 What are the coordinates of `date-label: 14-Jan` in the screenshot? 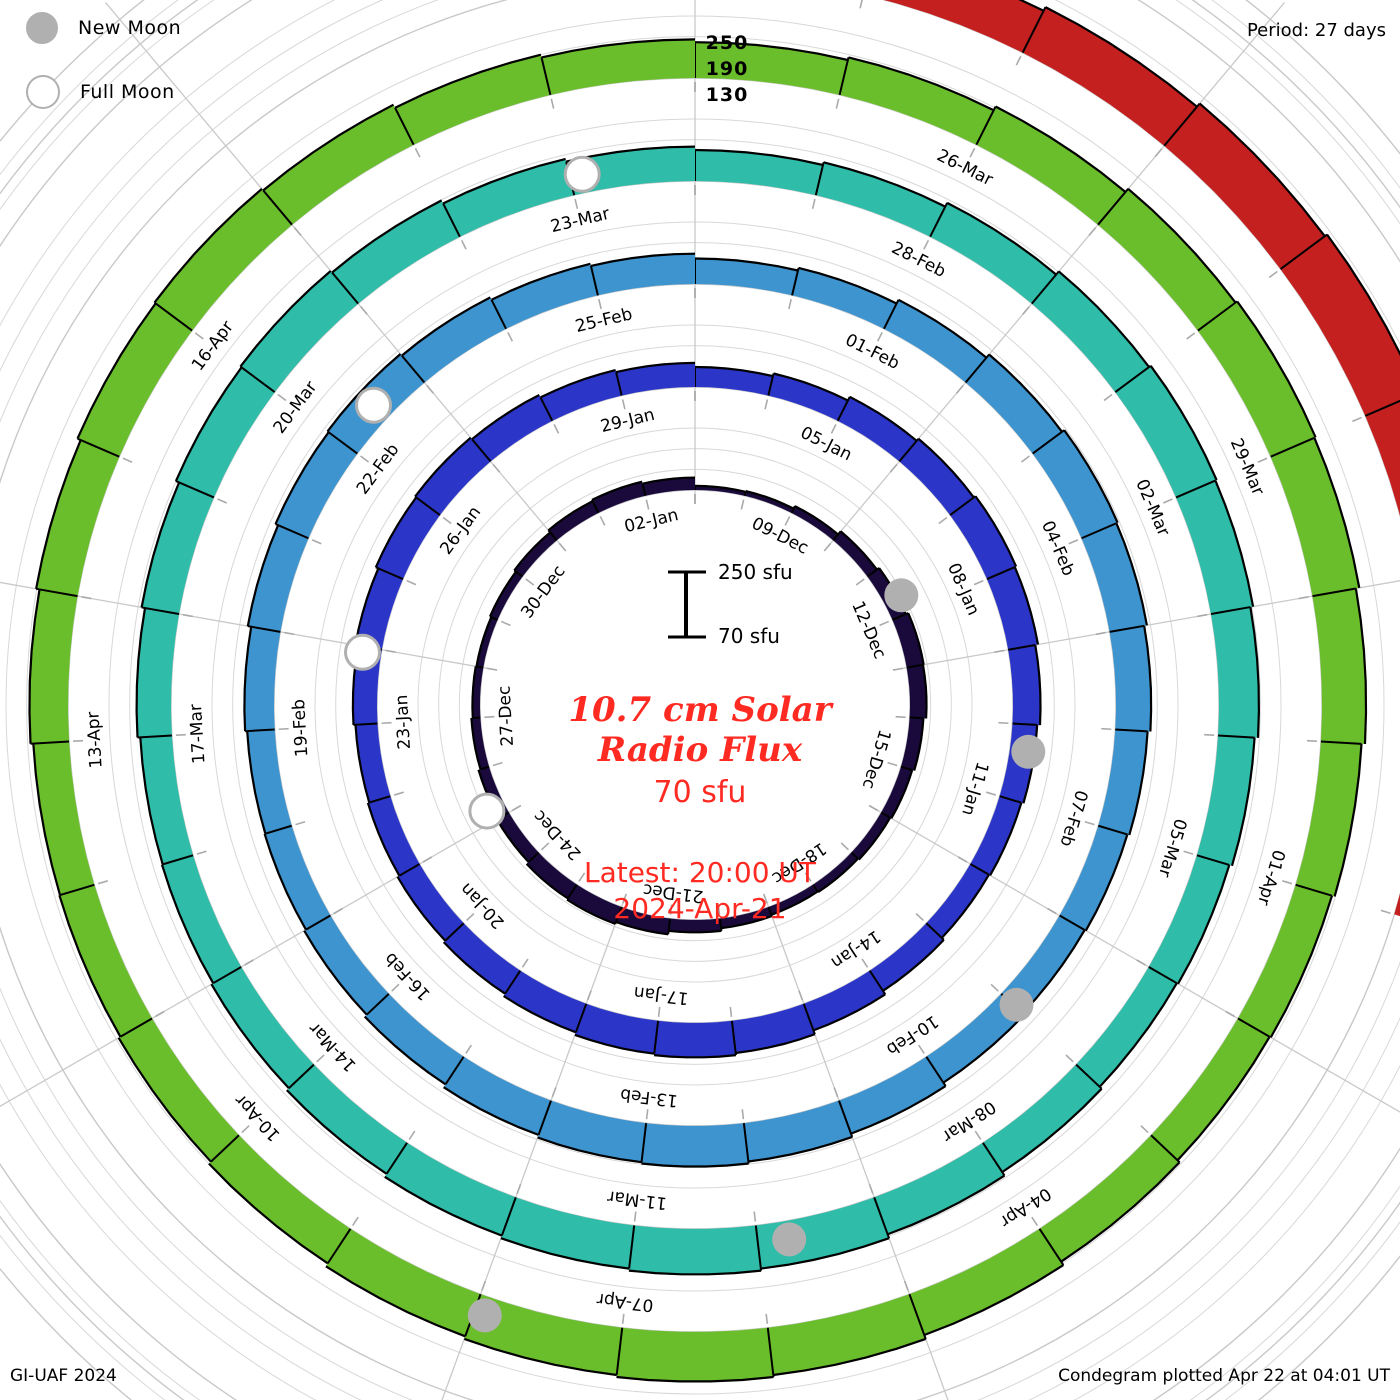 It's located at (855, 949).